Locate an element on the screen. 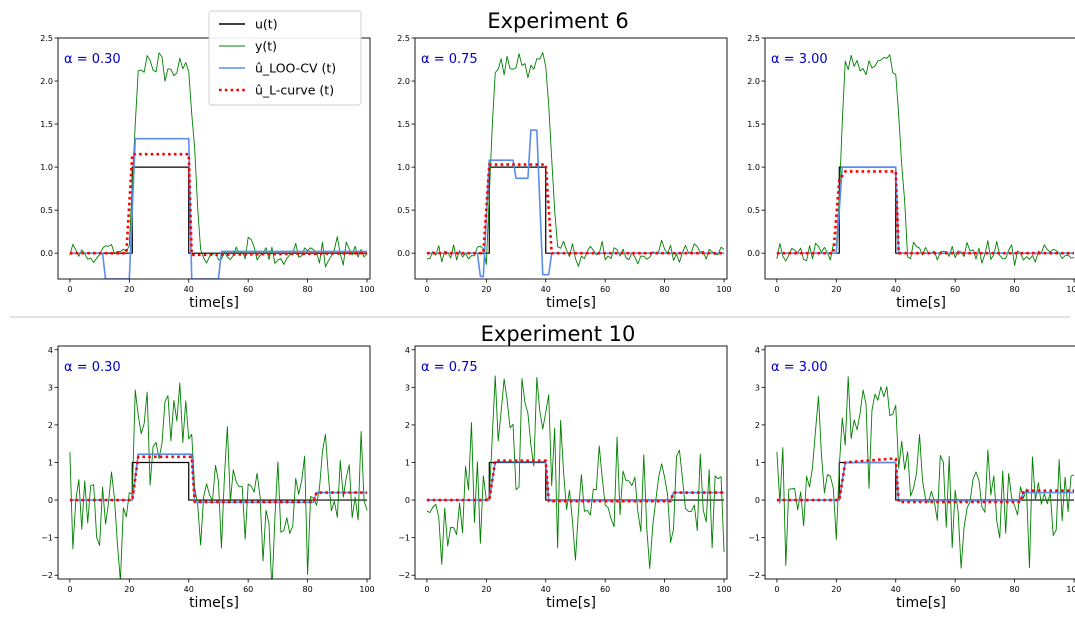  legend-box is located at coordinates (285, 58).